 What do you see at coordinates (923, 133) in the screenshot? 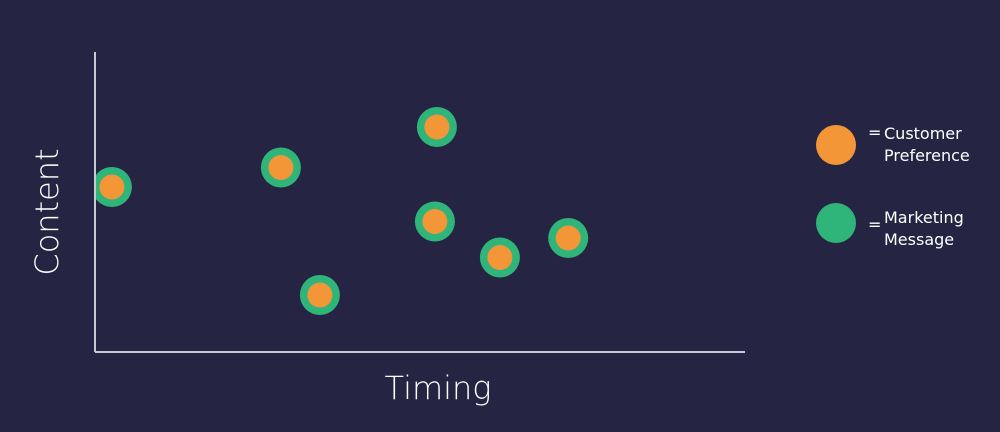
I see `legend-label-customer-line1: Customer` at bounding box center [923, 133].